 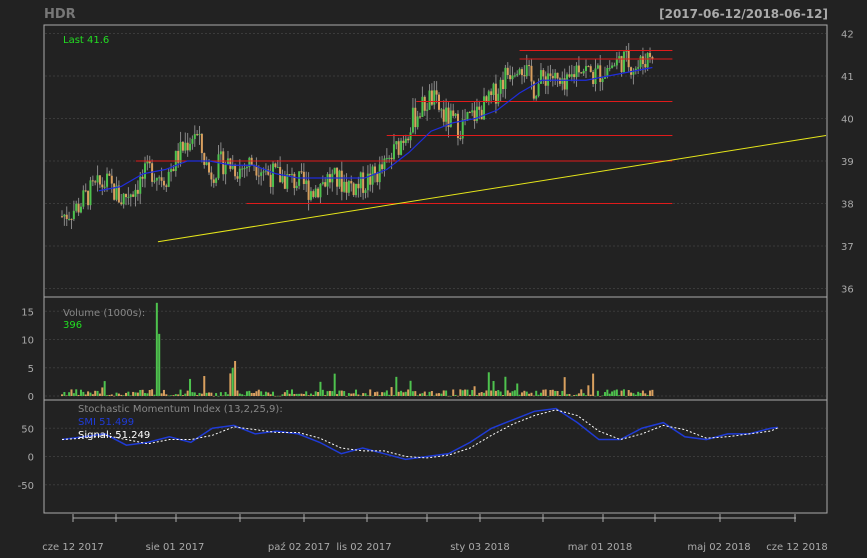 I want to click on trend-line, so click(x=492, y=189).